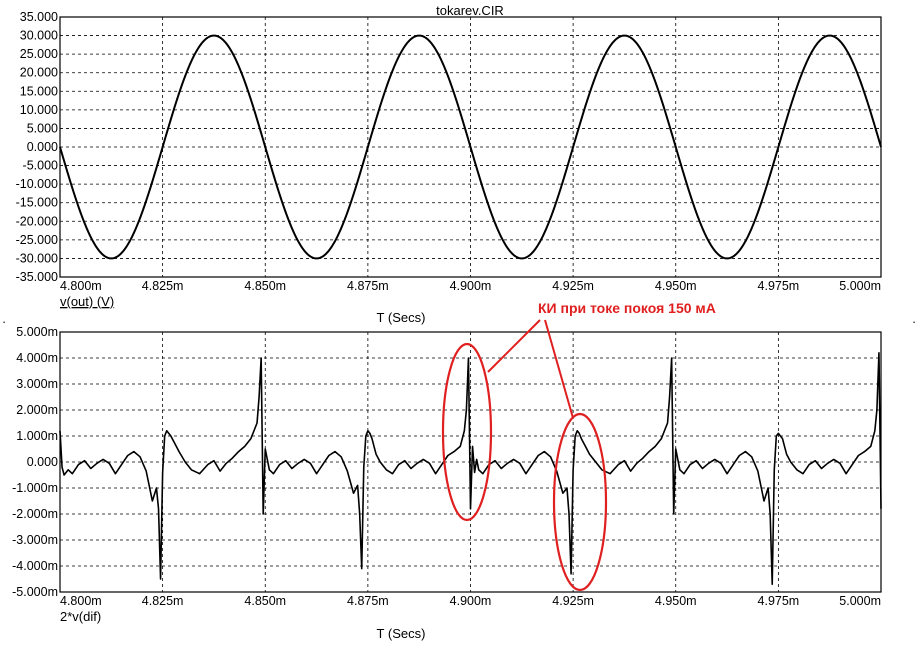 The height and width of the screenshot is (654, 919). What do you see at coordinates (860, 601) in the screenshot?
I see `bottom-x-tick-label: 5.000m` at bounding box center [860, 601].